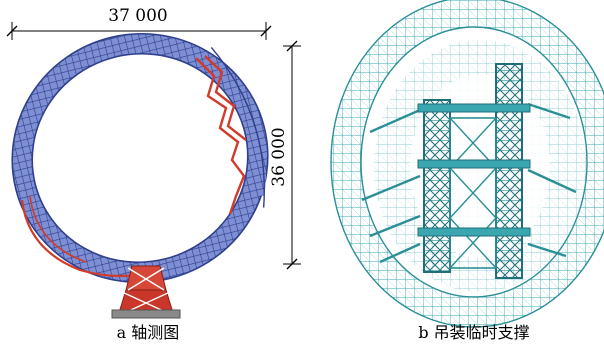  What do you see at coordinates (279, 156) in the screenshot?
I see `height-dimension-label: 36 000` at bounding box center [279, 156].